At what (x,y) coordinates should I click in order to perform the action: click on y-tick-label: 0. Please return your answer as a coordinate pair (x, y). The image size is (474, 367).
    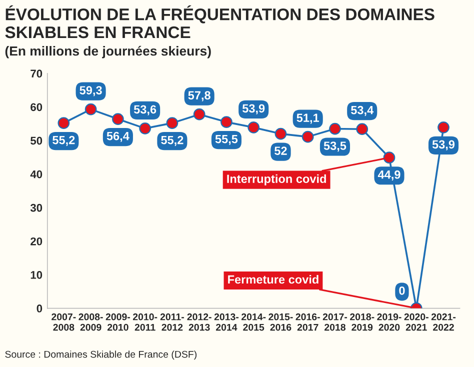
    Looking at the image, I should click on (39, 308).